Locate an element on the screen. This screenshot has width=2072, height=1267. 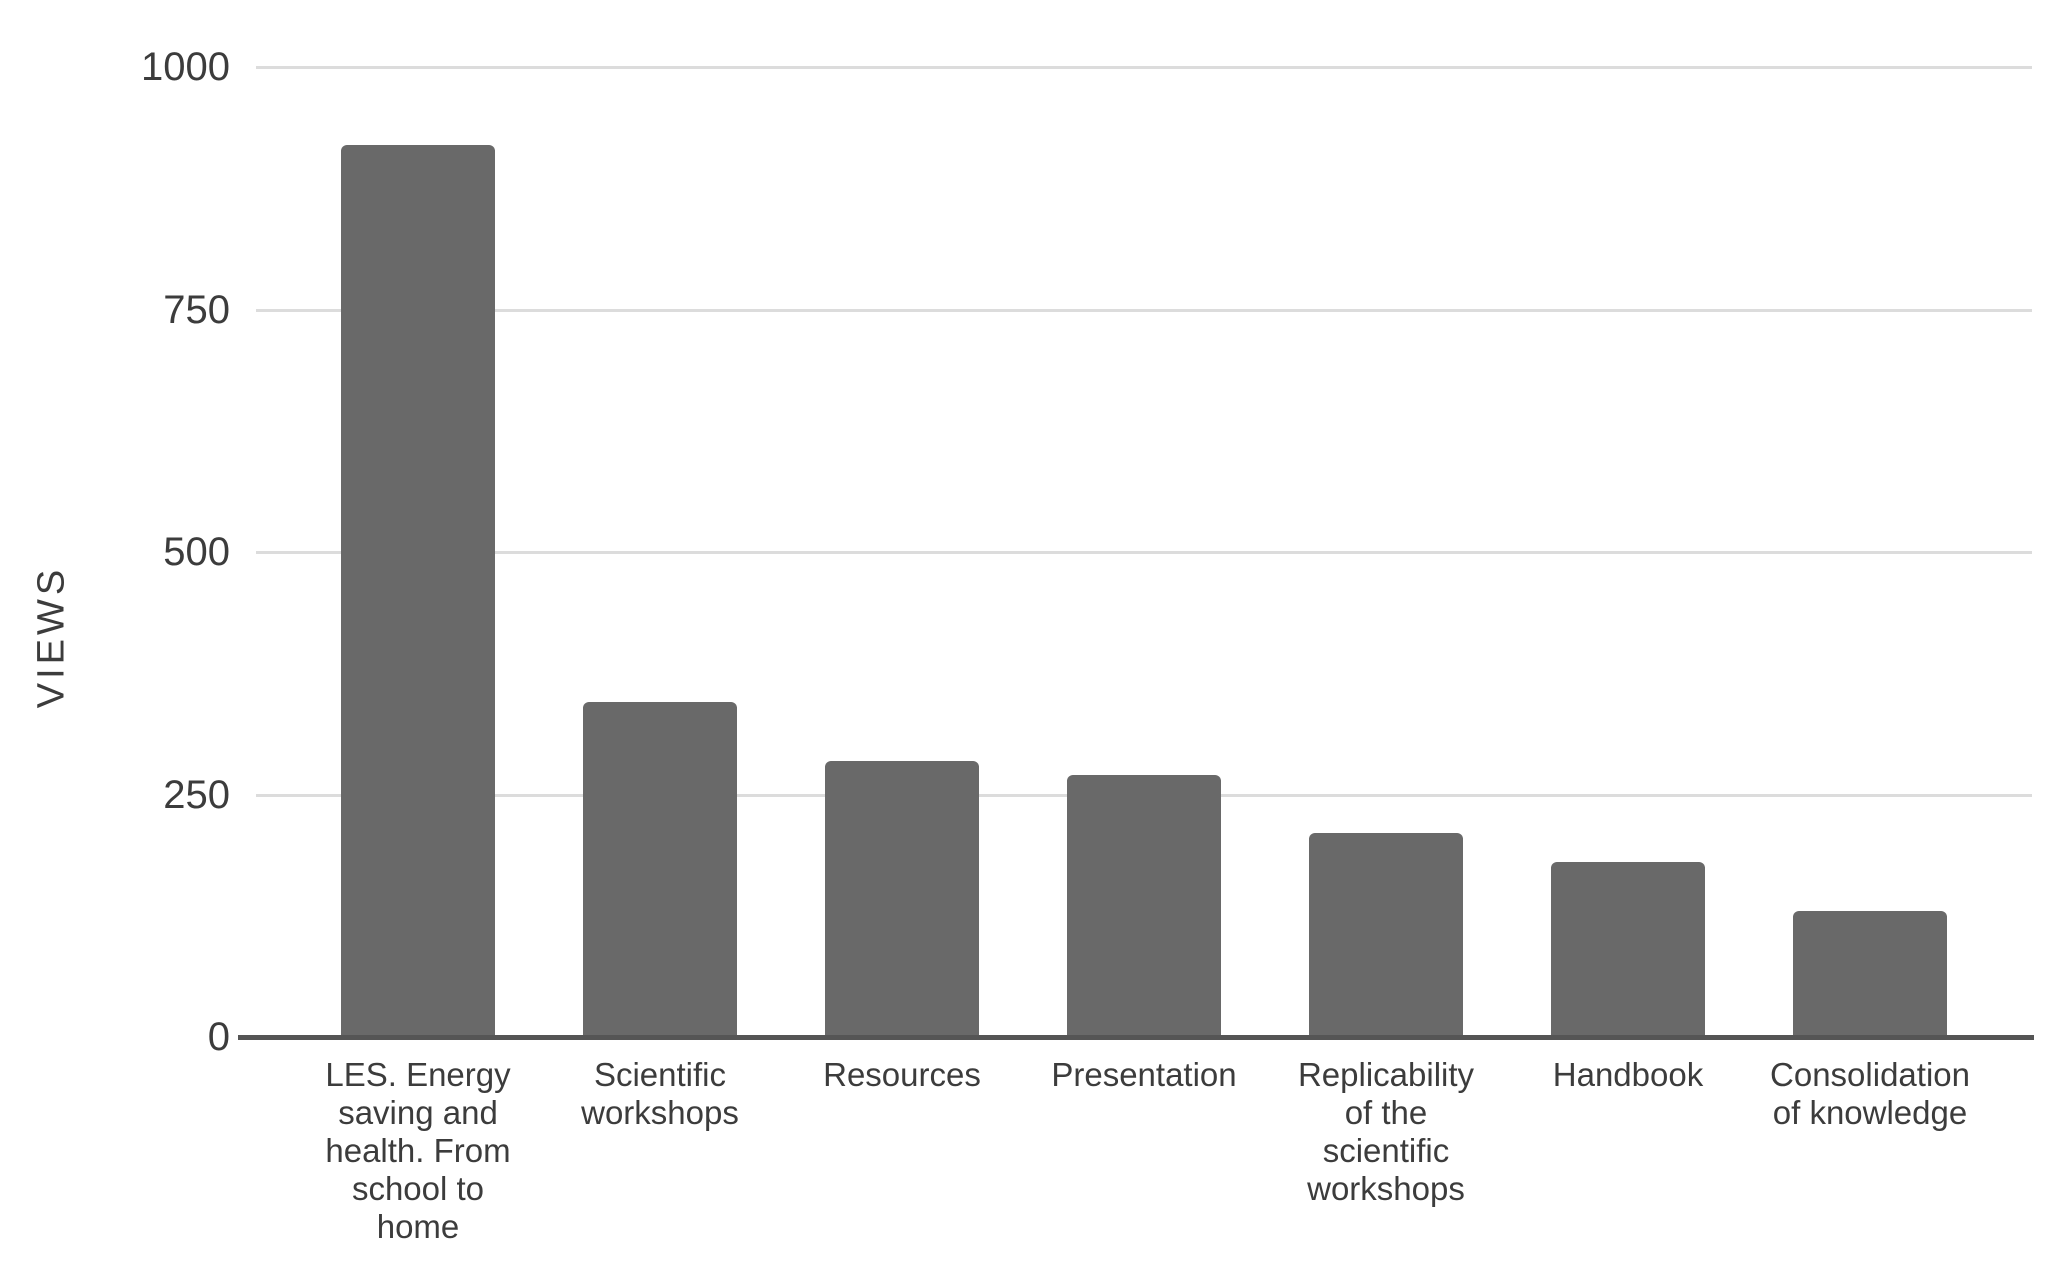
y-tick-label: 0 is located at coordinates (218, 1037).